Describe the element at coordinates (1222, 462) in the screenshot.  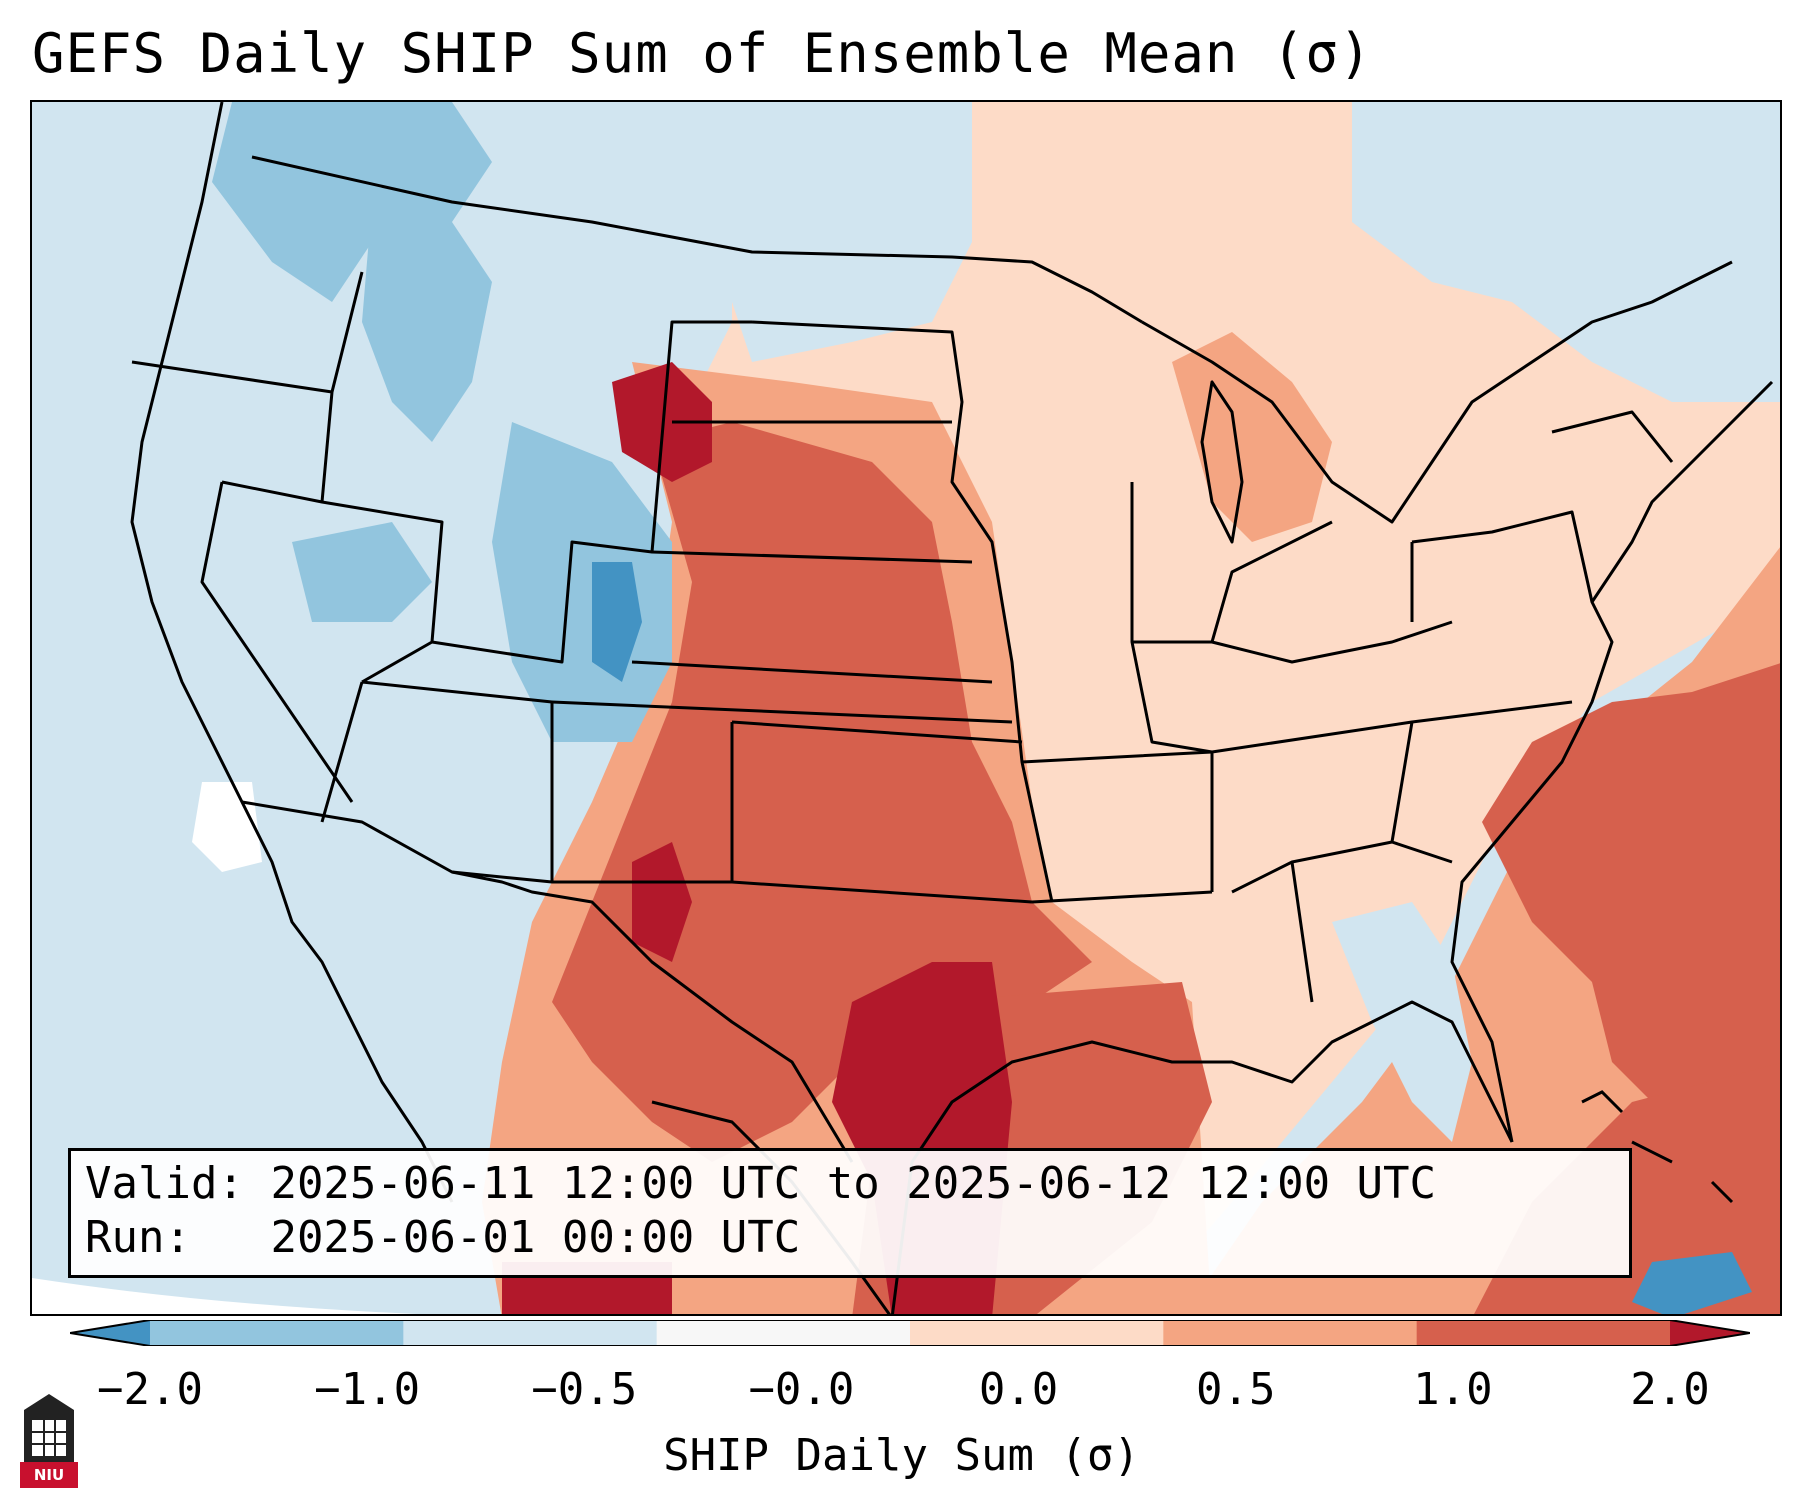
I see `lake-michigan` at that location.